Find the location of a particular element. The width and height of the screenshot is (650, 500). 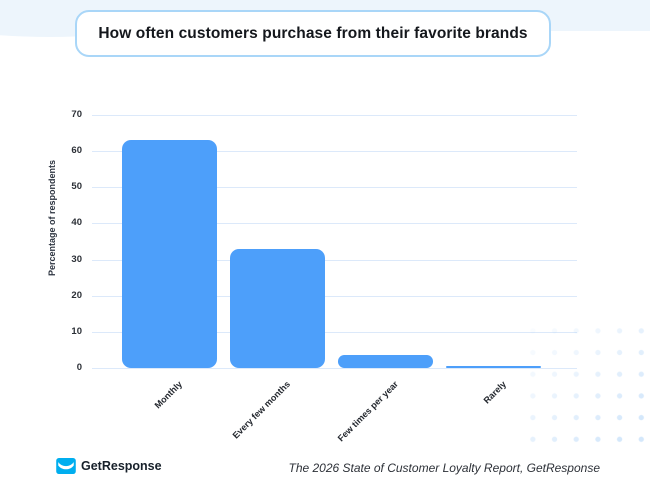

y-tick-70: 70 is located at coordinates (76, 114).